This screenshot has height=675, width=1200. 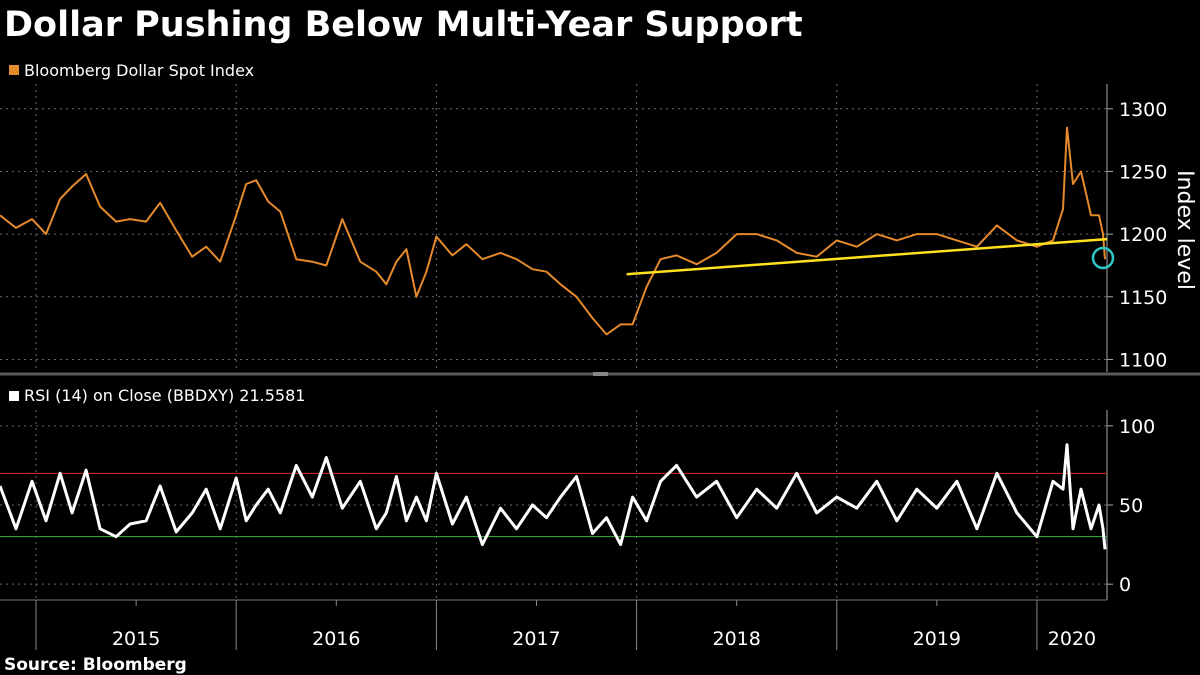 I want to click on price-y-tick-label: 1300, so click(x=1143, y=110).